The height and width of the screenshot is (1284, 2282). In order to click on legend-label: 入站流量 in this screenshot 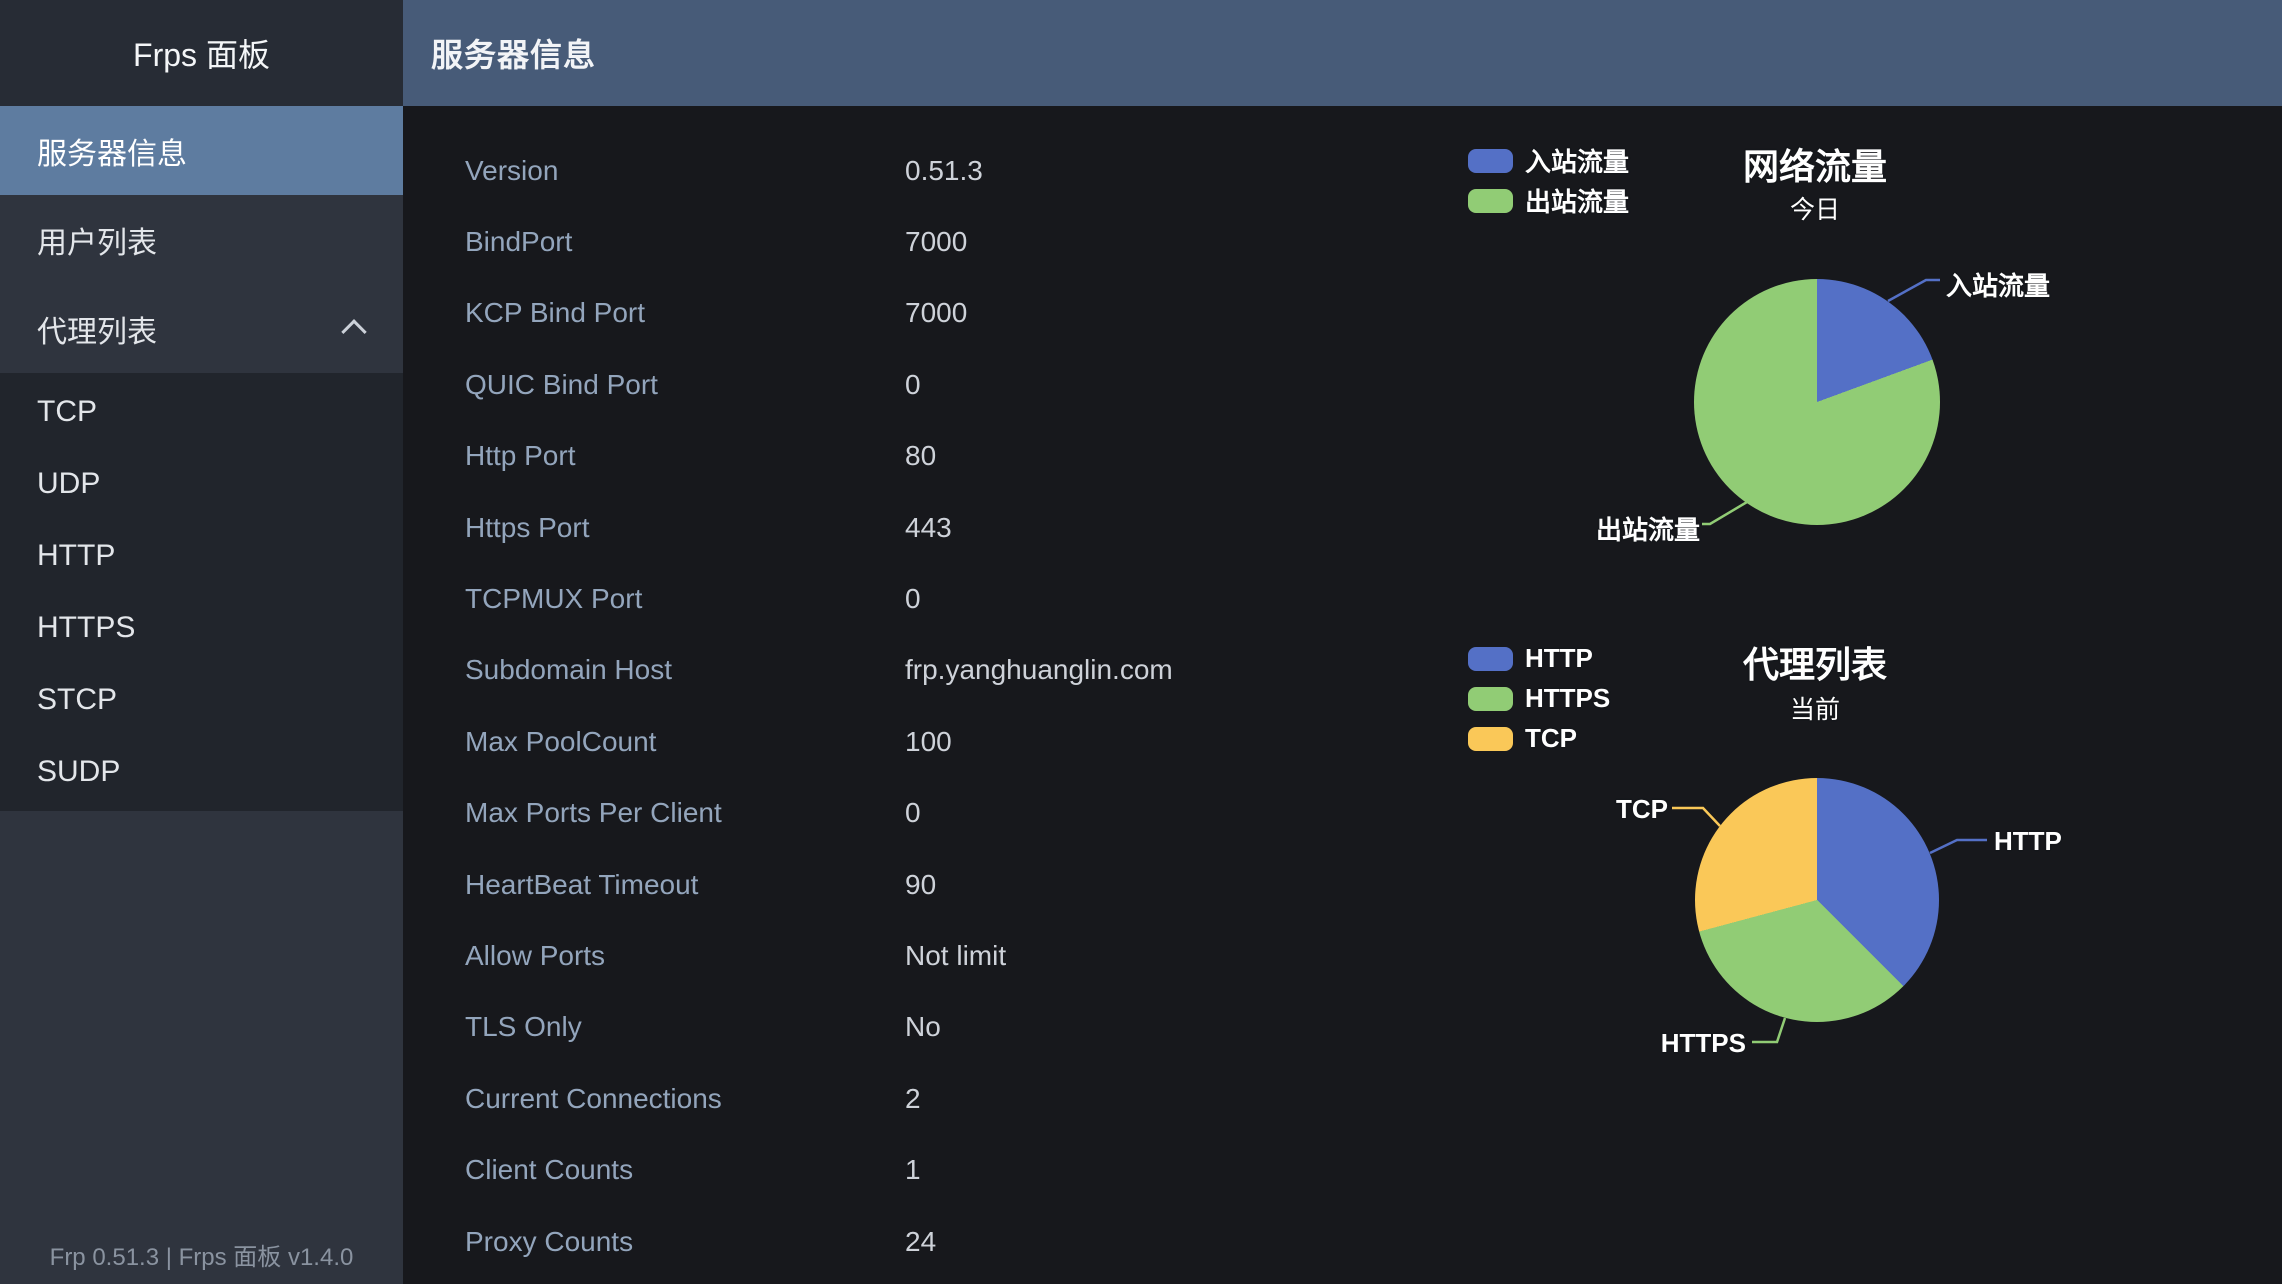, I will do `click(1577, 162)`.